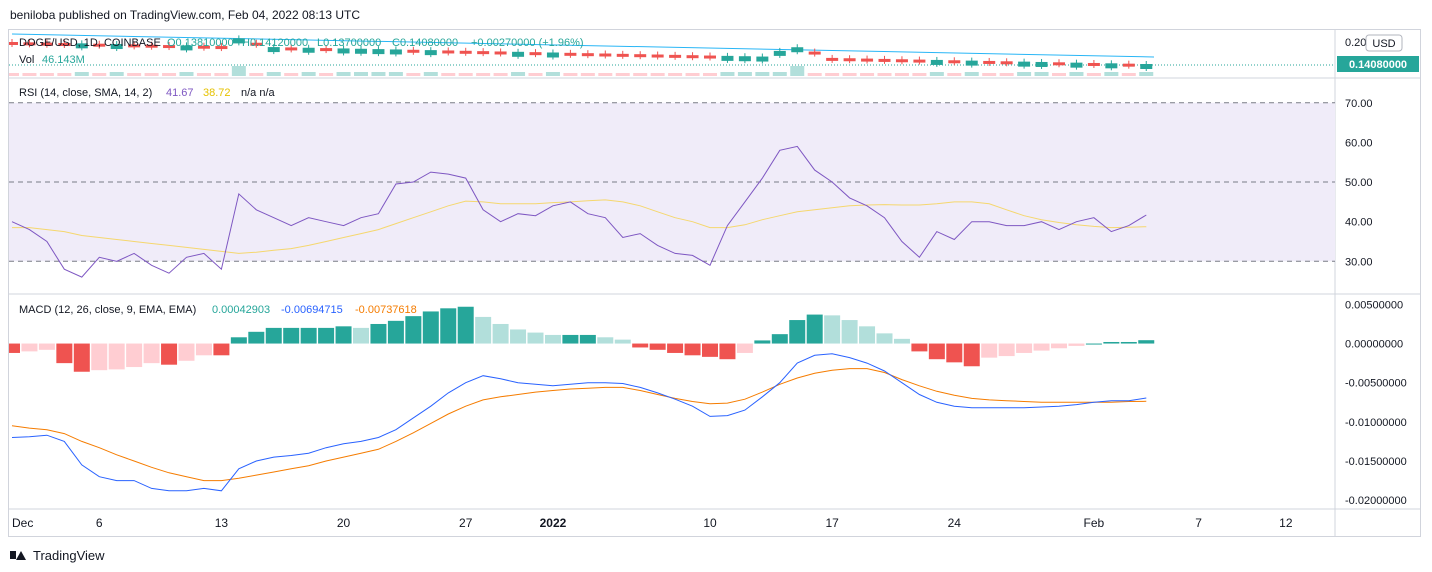  I want to click on price-legend-close: C0.14080000, so click(425, 43).